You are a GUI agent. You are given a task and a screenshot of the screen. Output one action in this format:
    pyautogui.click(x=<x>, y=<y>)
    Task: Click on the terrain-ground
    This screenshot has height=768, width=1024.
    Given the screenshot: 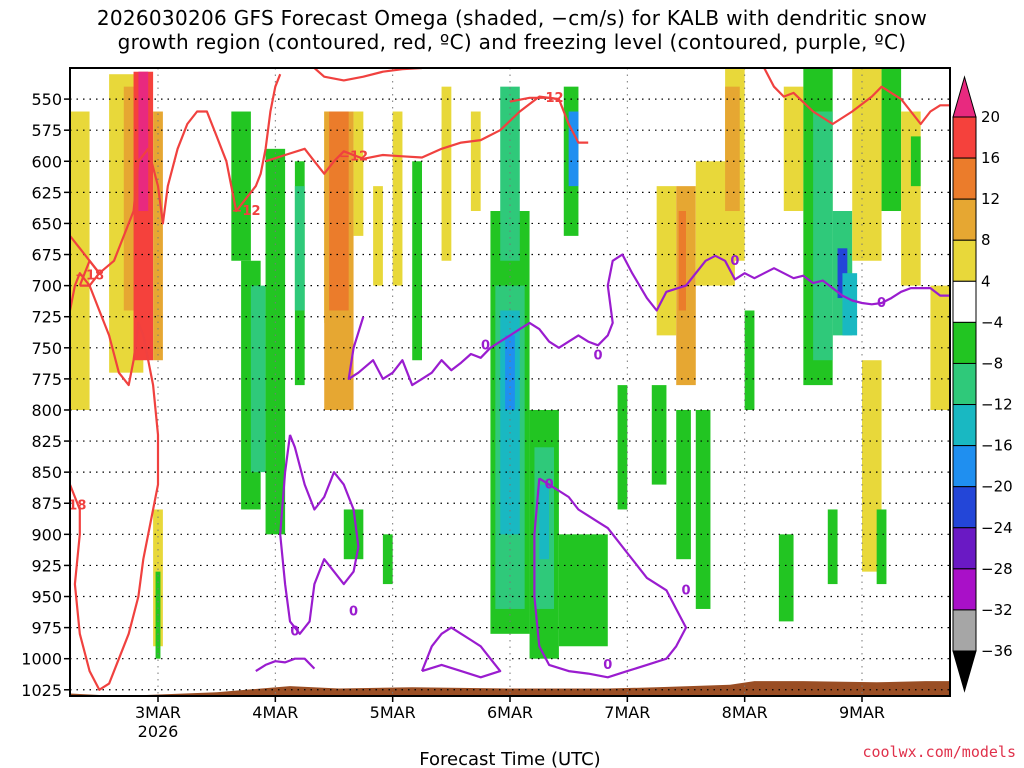 What is the action you would take?
    pyautogui.click(x=510, y=688)
    